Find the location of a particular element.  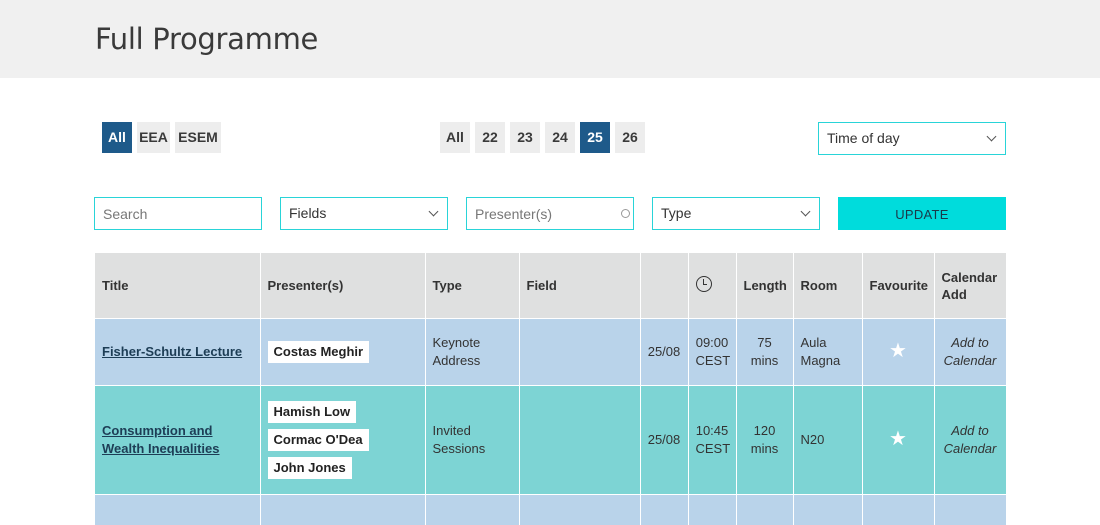

session-title-link: Fisher-Schultz Lecture is located at coordinates (172, 351).